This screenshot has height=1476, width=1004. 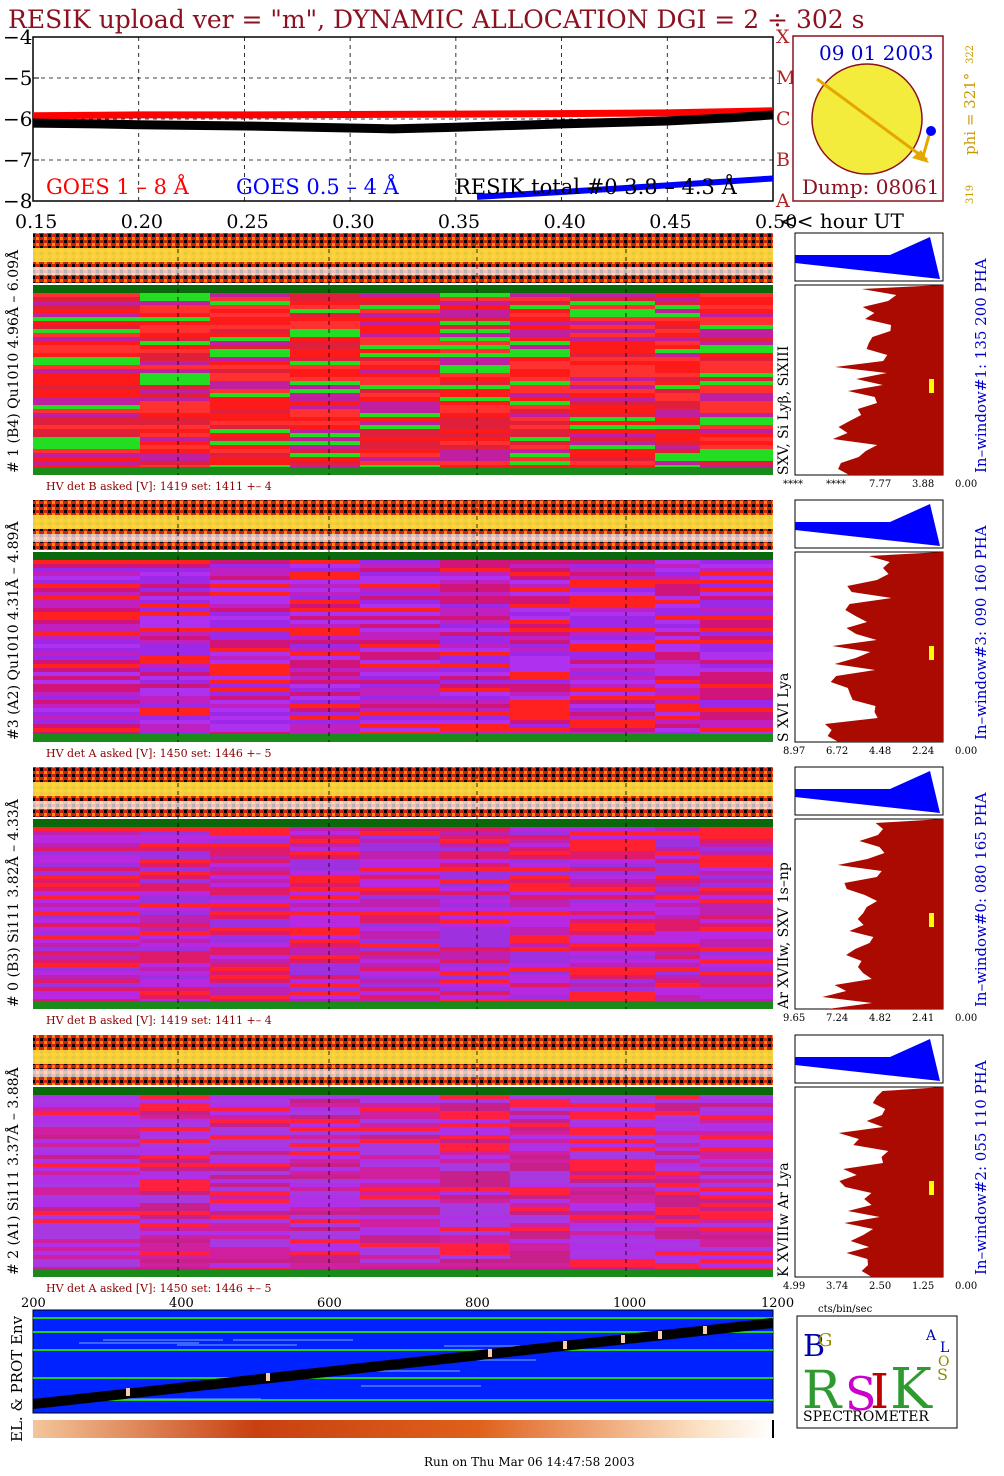 What do you see at coordinates (783, 37) in the screenshot?
I see `goes-class-label: X` at bounding box center [783, 37].